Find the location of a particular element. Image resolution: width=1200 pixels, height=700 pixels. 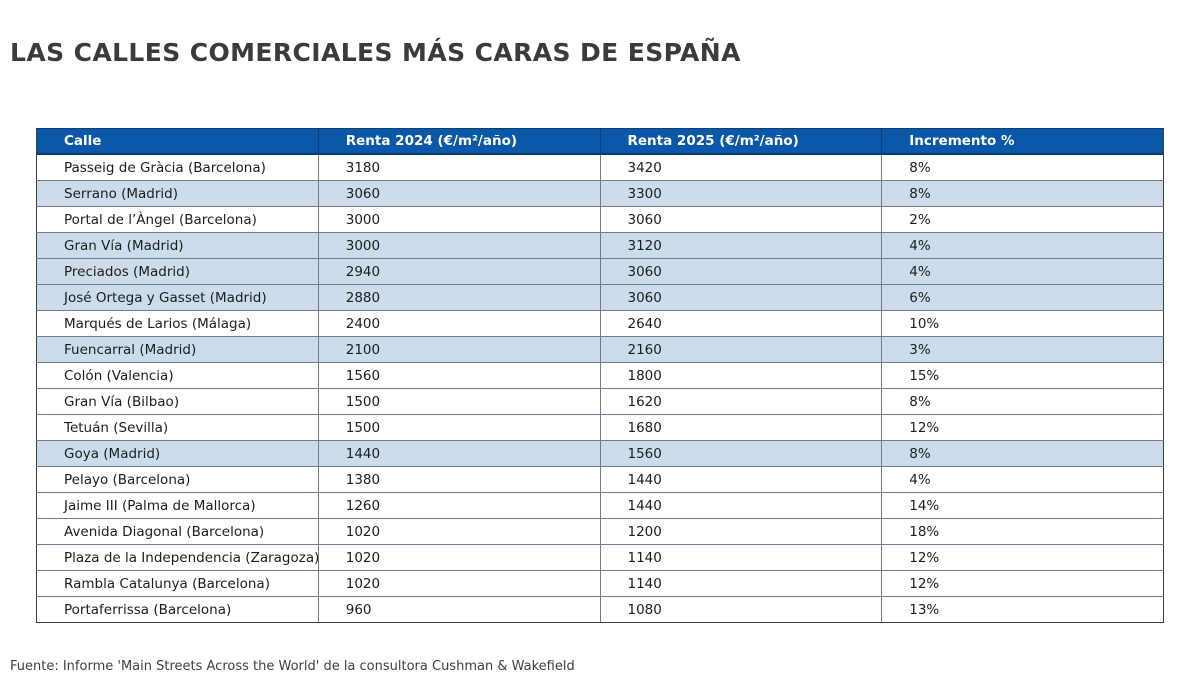

street-cell: Avenida Diagonal (Barcelona) is located at coordinates (177, 531).